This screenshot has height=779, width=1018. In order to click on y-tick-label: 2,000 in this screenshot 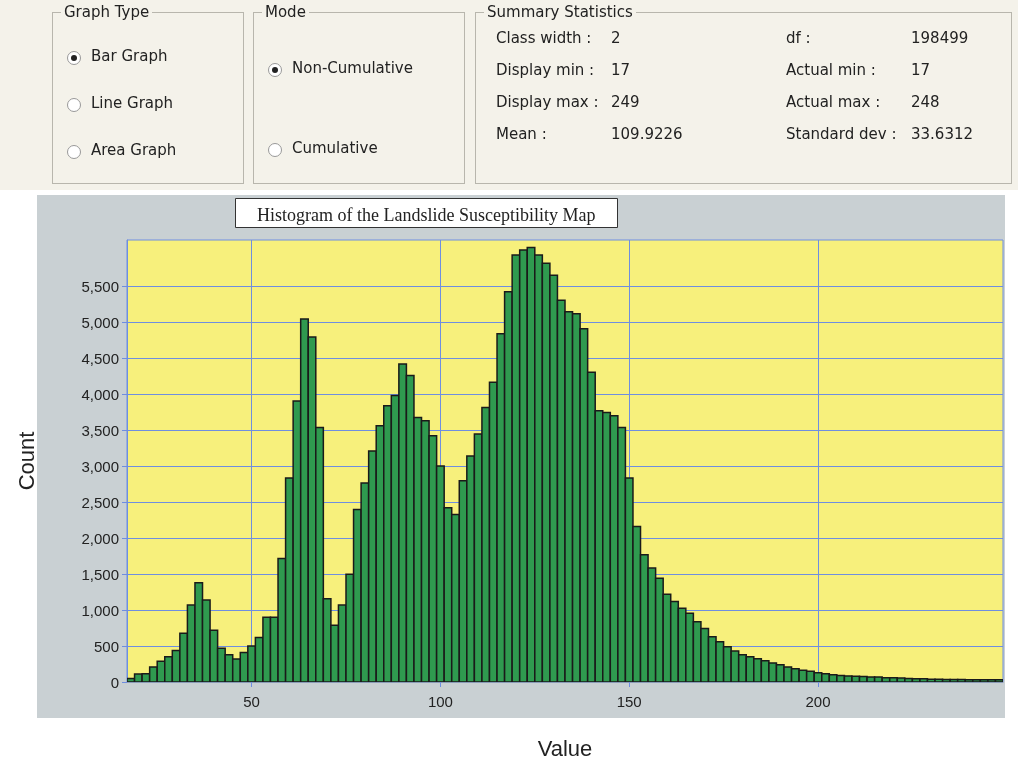, I will do `click(100, 538)`.